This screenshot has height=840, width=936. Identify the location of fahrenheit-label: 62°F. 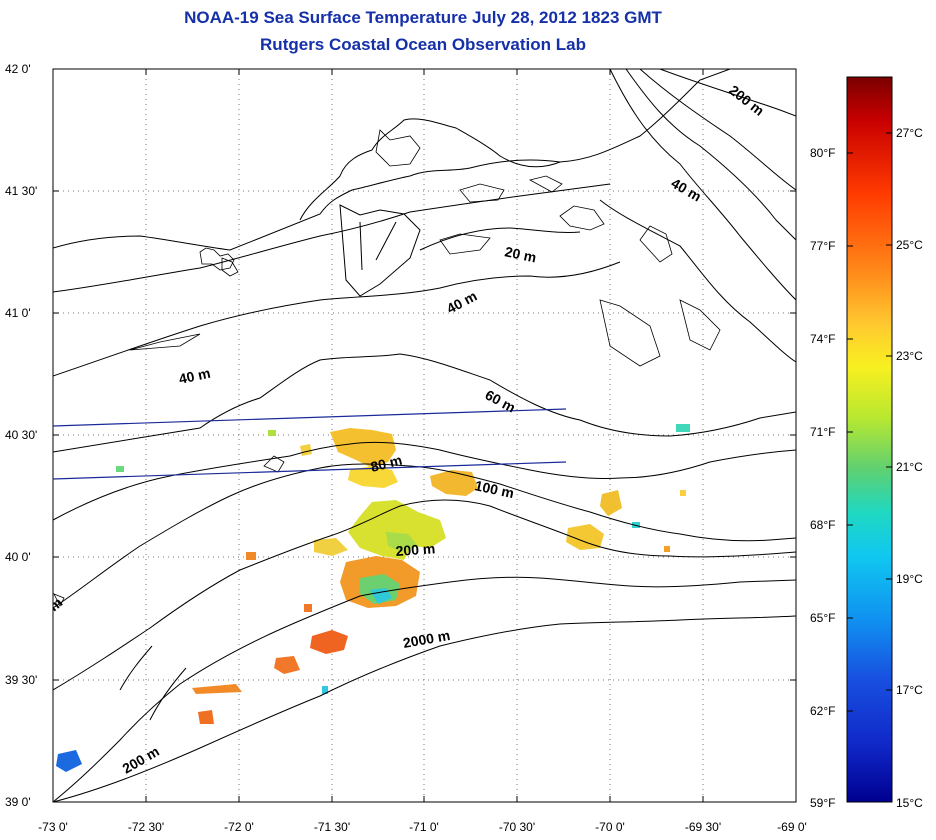
(822, 711).